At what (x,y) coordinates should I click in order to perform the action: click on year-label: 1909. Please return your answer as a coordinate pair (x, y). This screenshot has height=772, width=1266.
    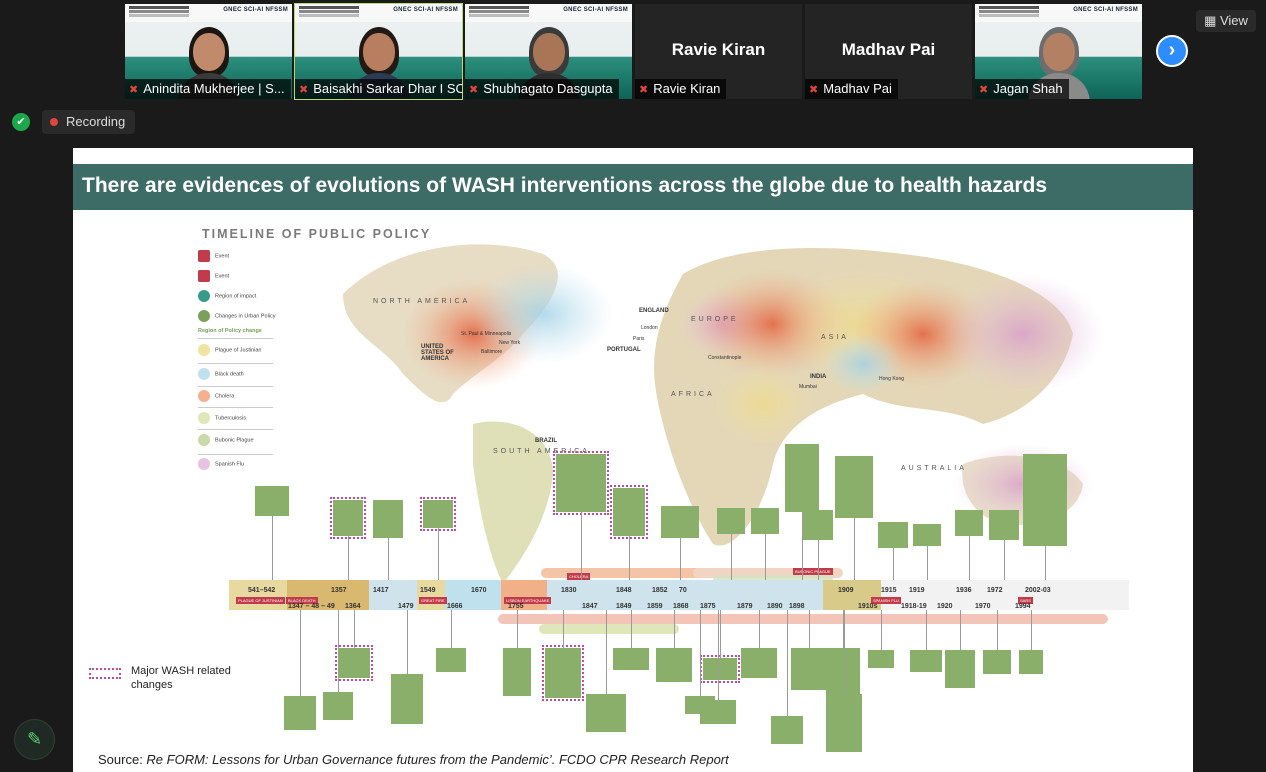
    Looking at the image, I should click on (846, 590).